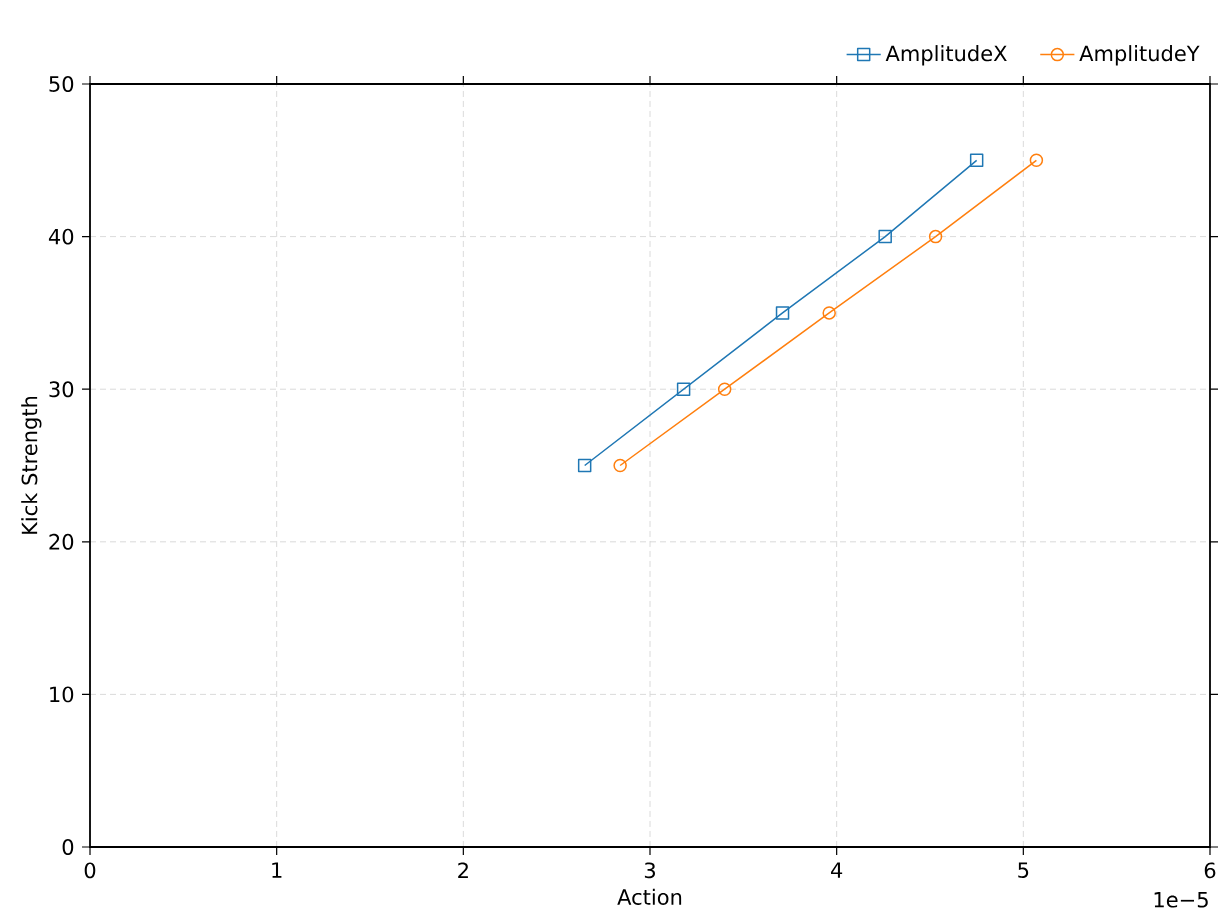 This screenshot has height=918, width=1219. What do you see at coordinates (62, 694) in the screenshot?
I see `y-tick-label: 10` at bounding box center [62, 694].